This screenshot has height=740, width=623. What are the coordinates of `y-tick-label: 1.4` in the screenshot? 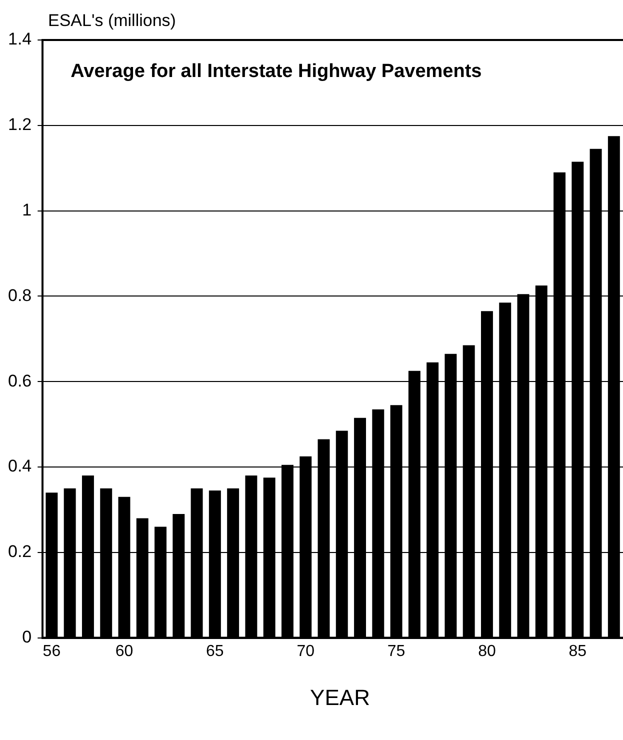 It's located at (20, 39).